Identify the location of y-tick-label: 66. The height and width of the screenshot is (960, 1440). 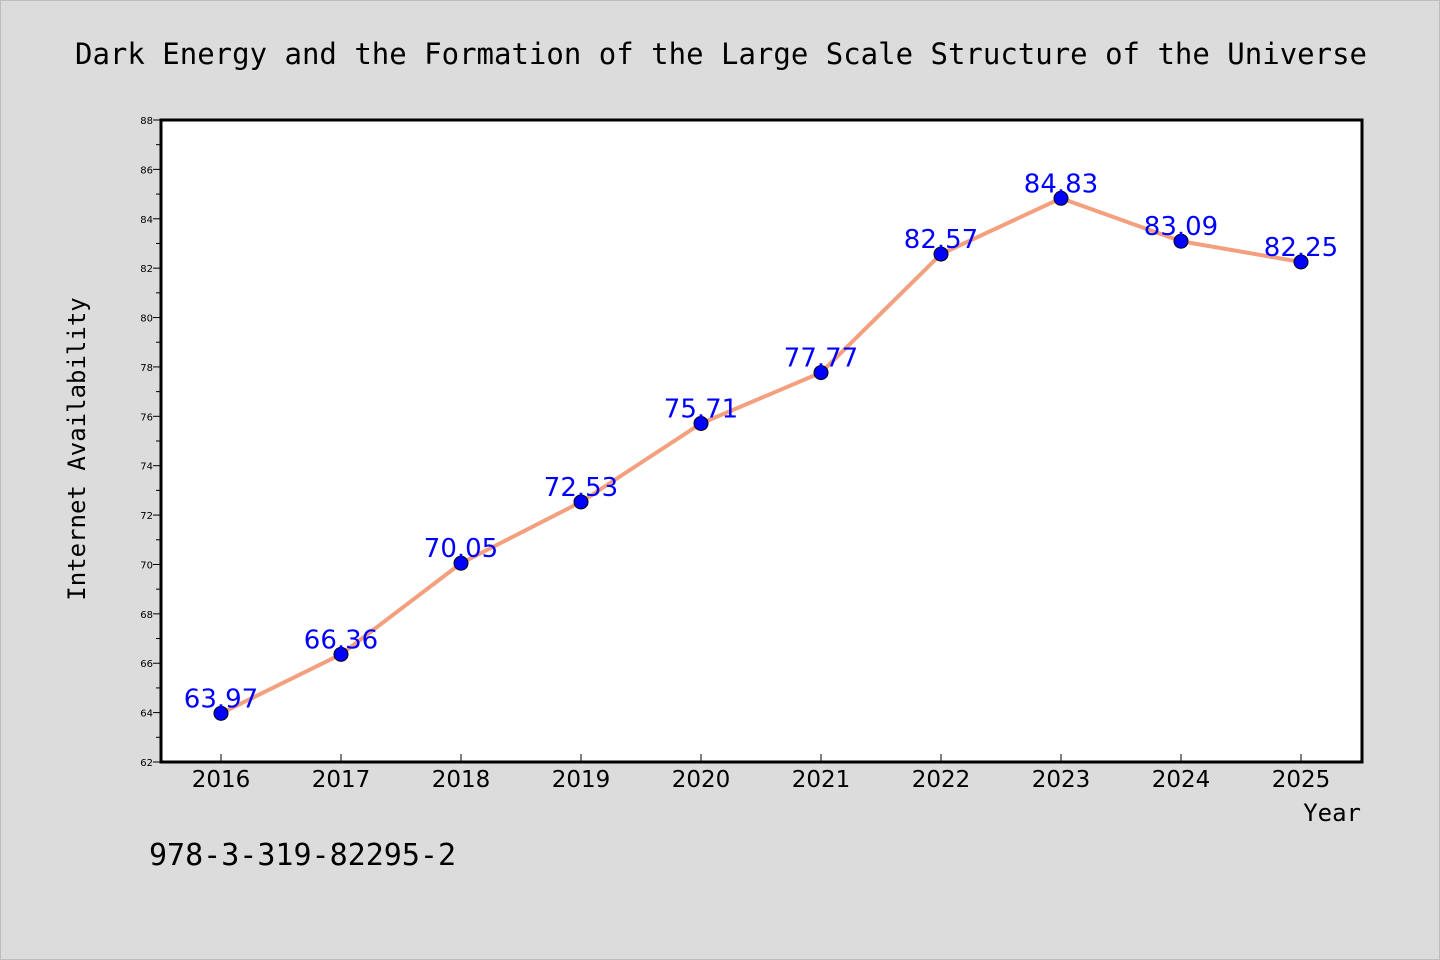
(146, 664).